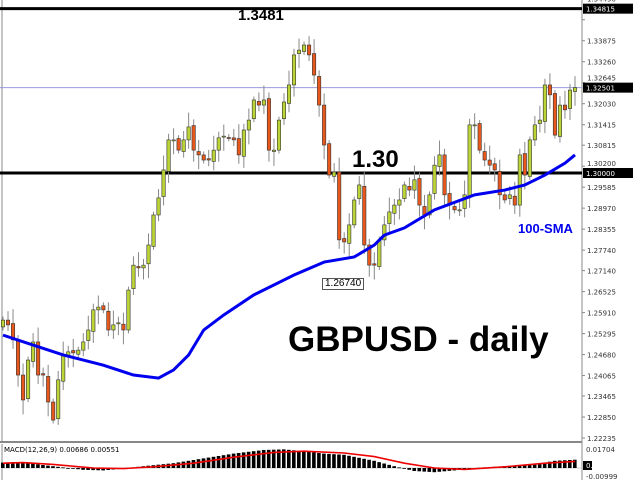 The height and width of the screenshot is (480, 640). I want to click on y-tick-label: 1.34490, so click(601, 2).